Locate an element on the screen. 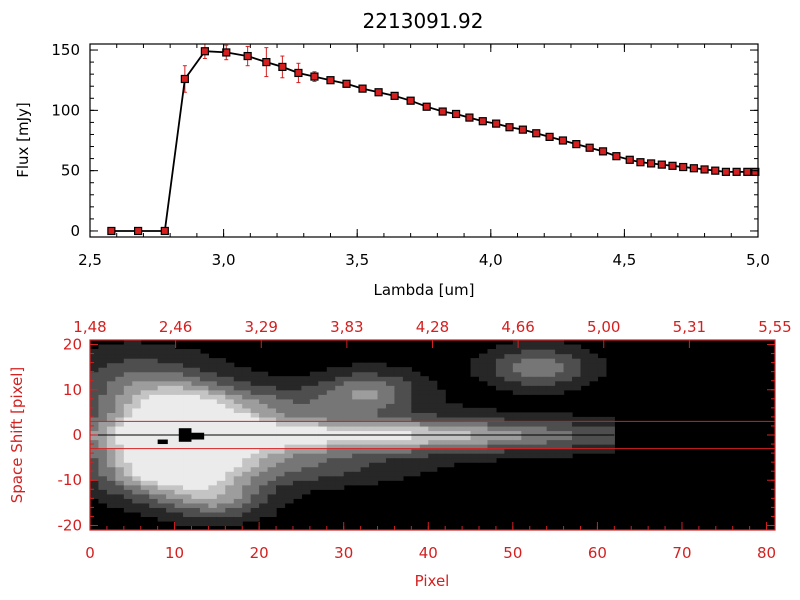 The height and width of the screenshot is (600, 800). flux-point is located at coordinates (589, 147).